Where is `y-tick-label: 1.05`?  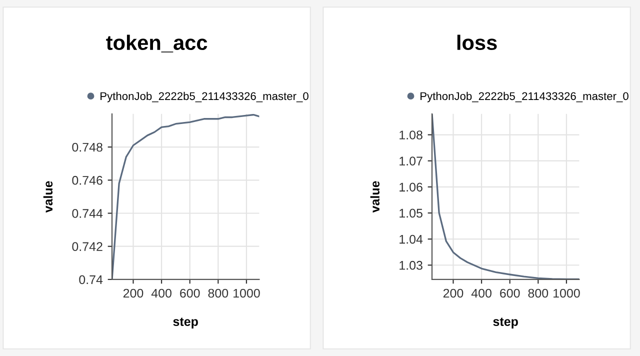 y-tick-label: 1.05 is located at coordinates (411, 213).